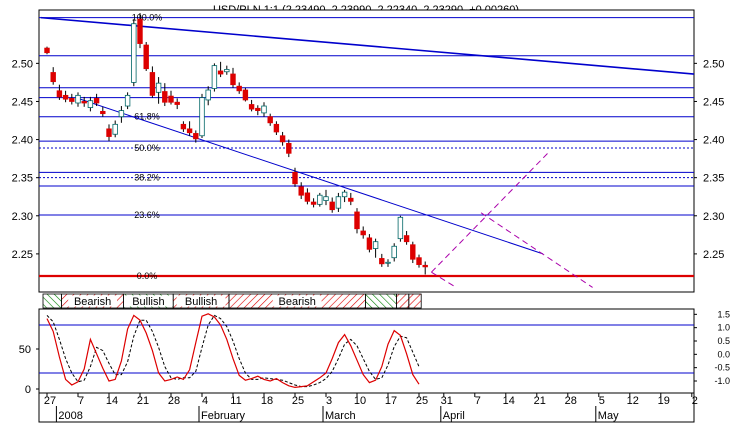 The image size is (732, 423). What do you see at coordinates (22, 64) in the screenshot?
I see `y-tick-label-left: 2.50` at bounding box center [22, 64].